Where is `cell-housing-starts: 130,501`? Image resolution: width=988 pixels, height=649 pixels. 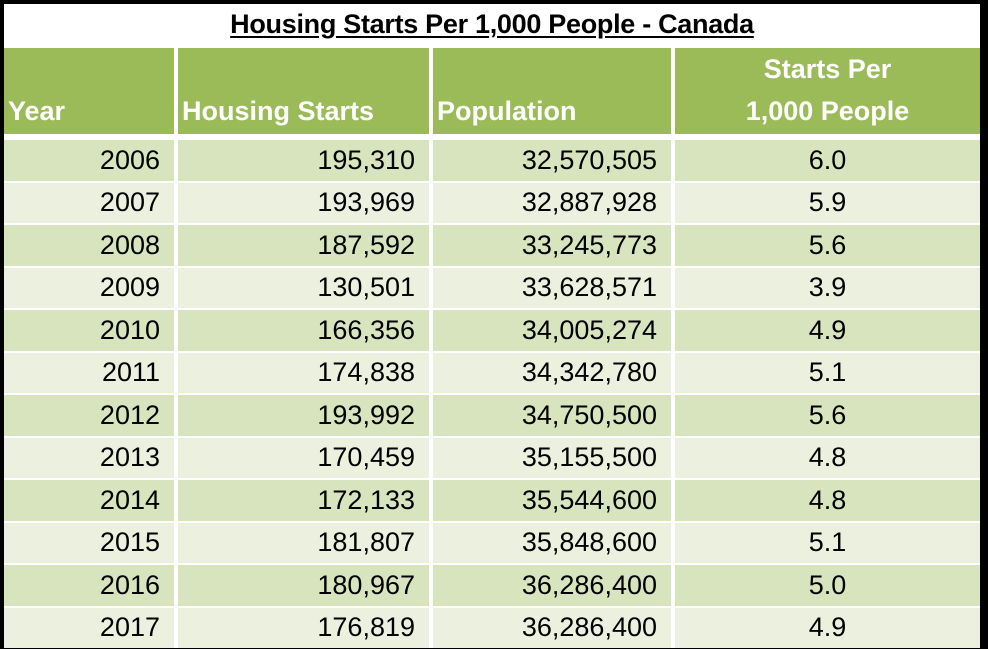 cell-housing-starts: 130,501 is located at coordinates (304, 287).